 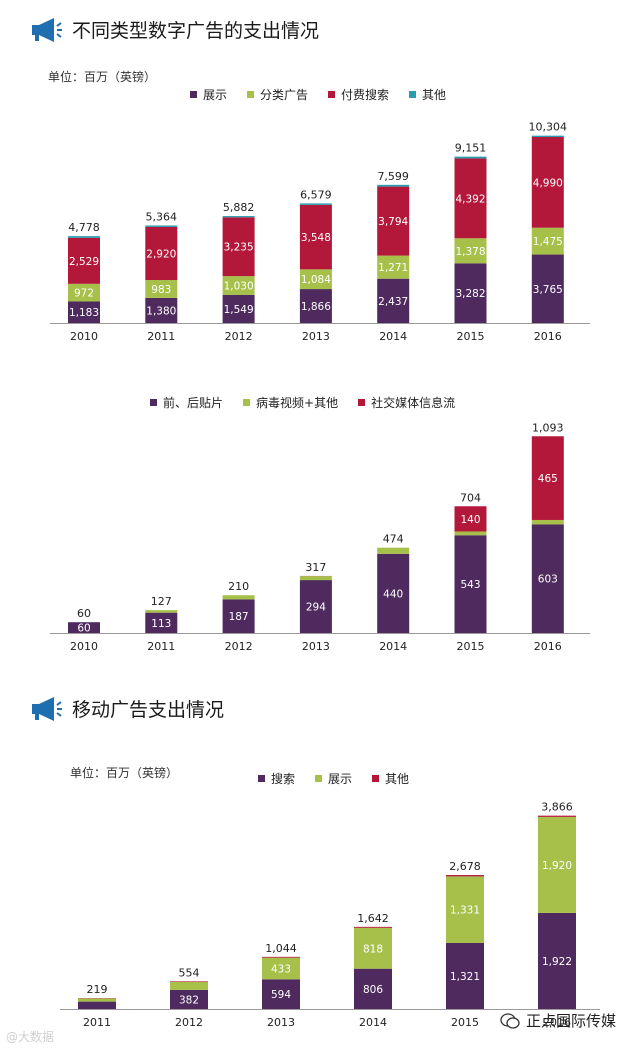 What do you see at coordinates (127, 708) in the screenshot?
I see `section-header-2: 移动广告支出情况` at bounding box center [127, 708].